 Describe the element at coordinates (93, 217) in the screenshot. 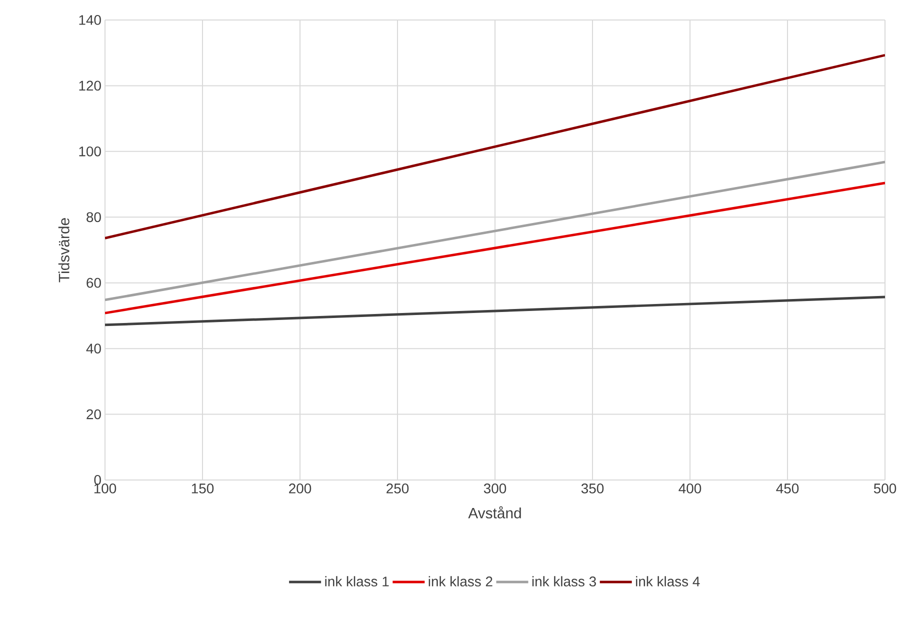

I see `y-tick-label: 80` at that location.